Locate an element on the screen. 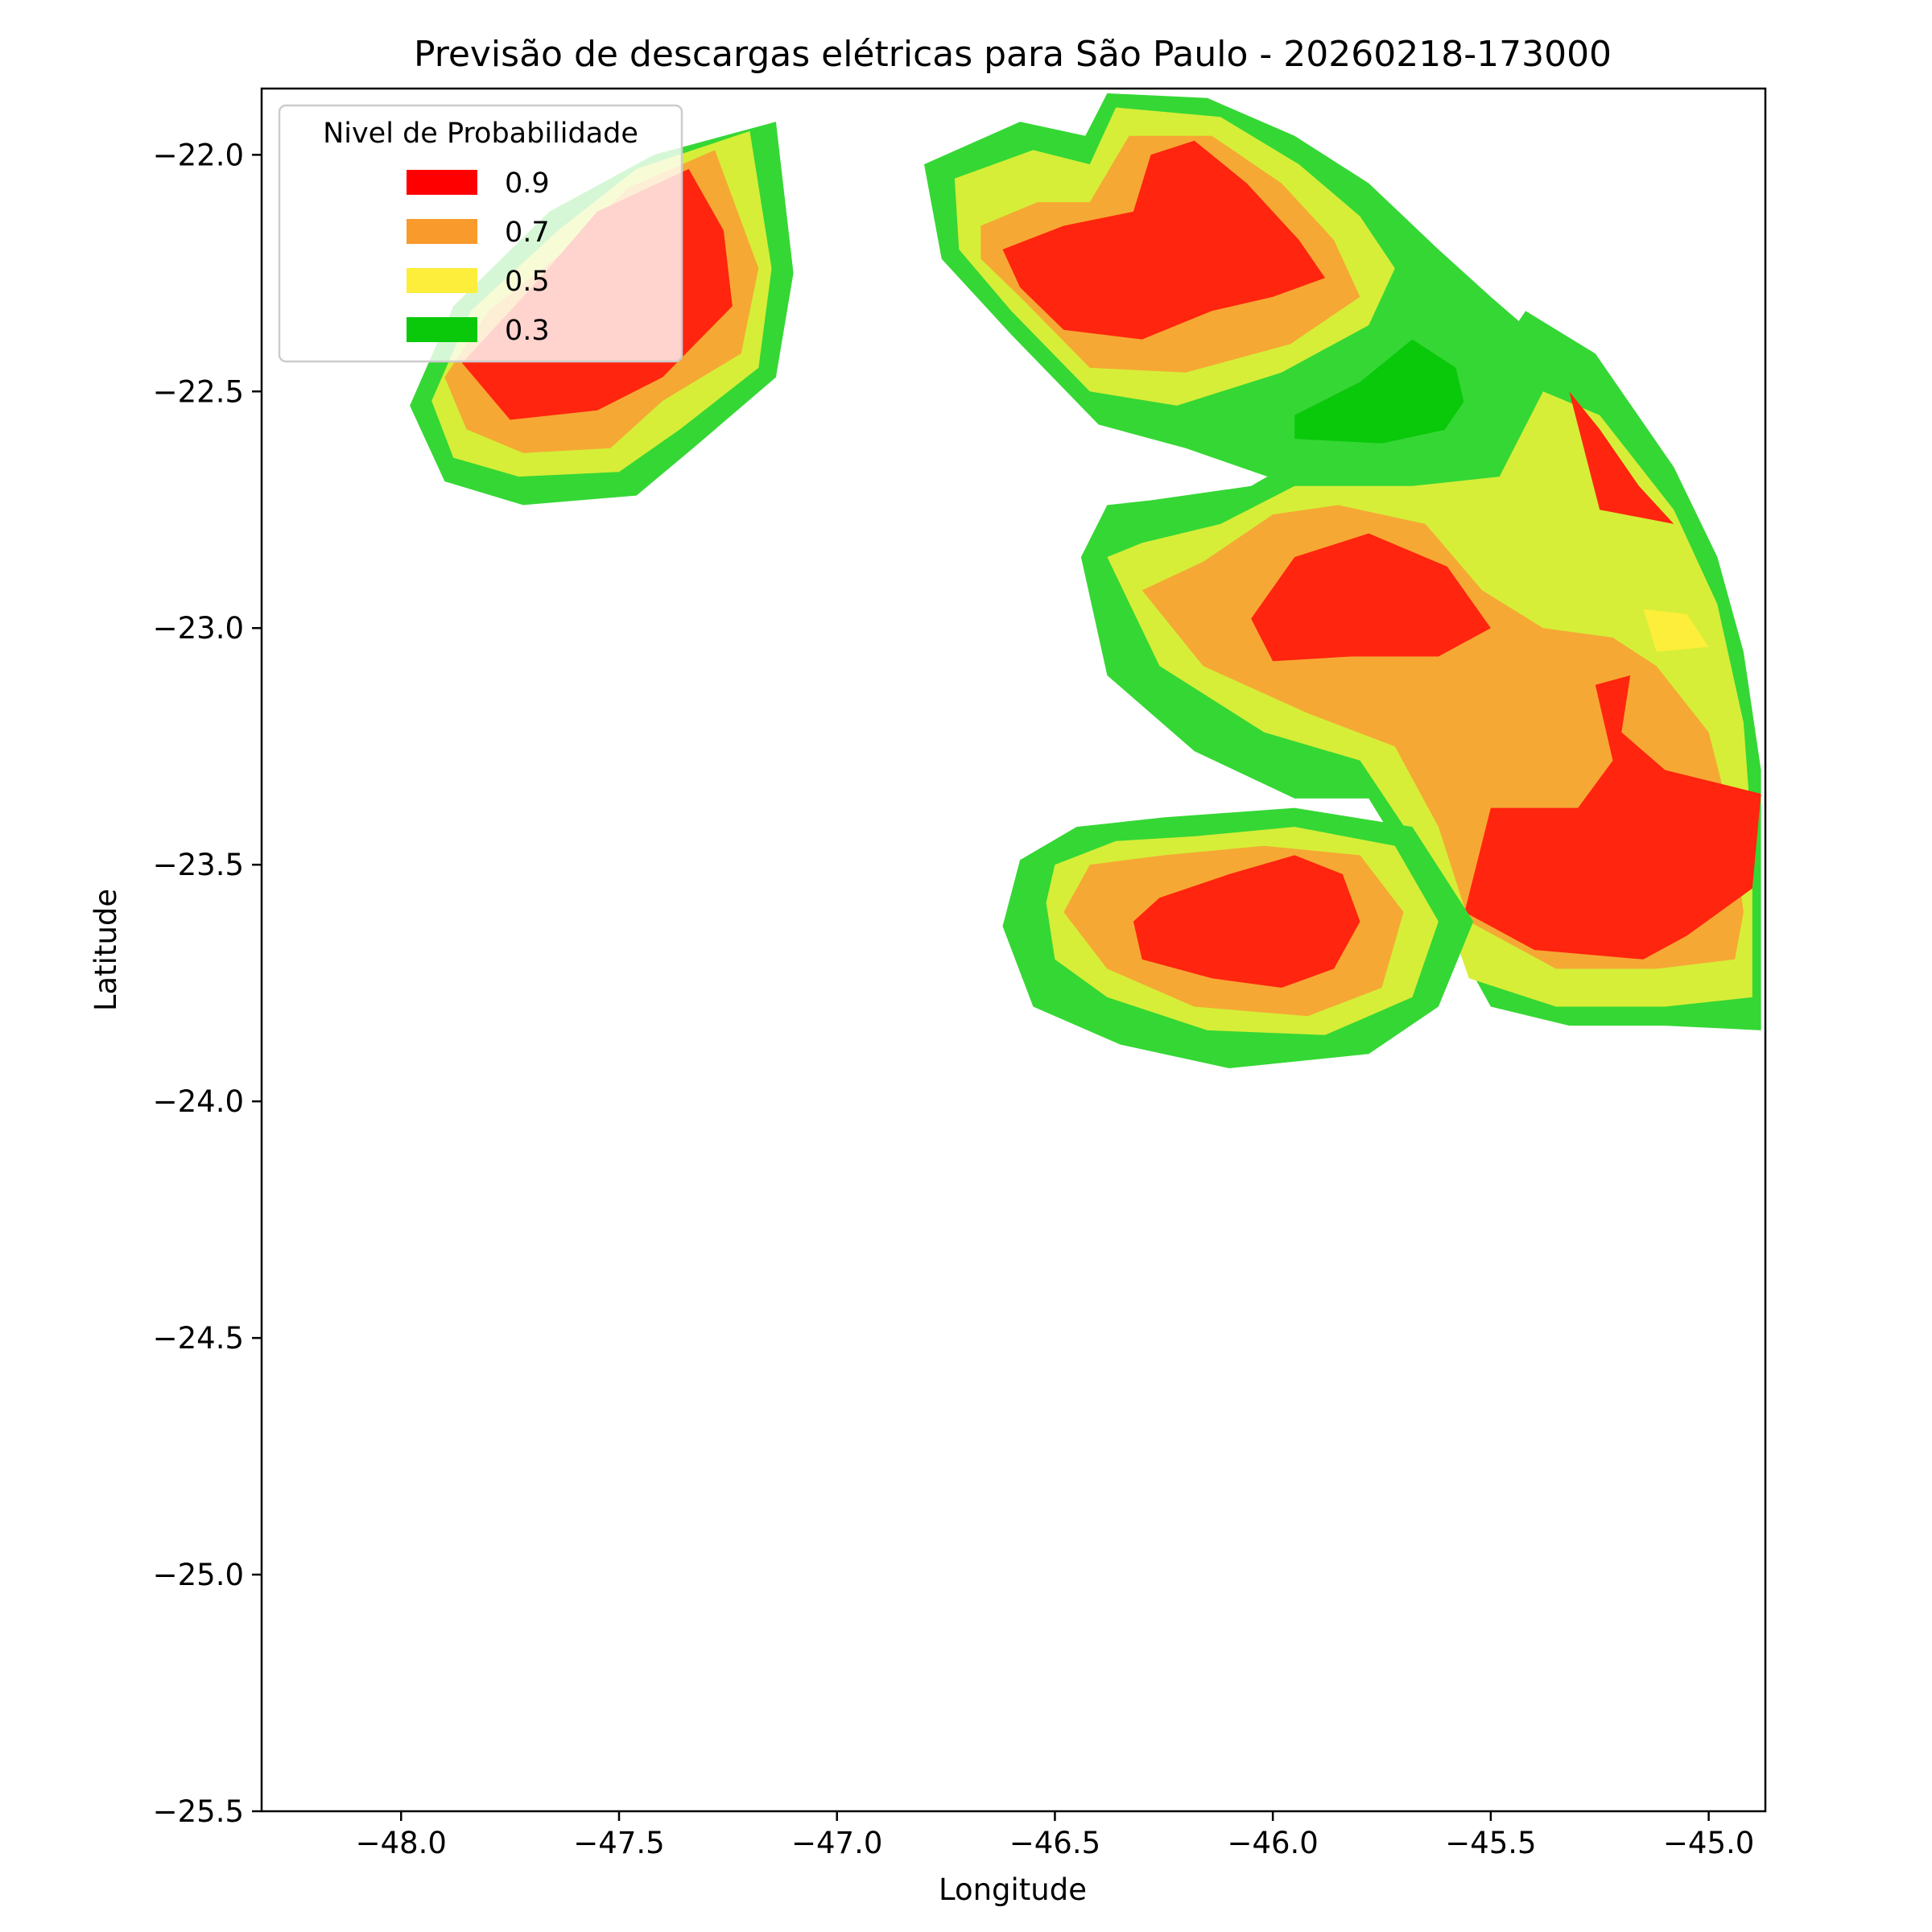 This screenshot has height=1932, width=1932. x-tick-label: −47.0 is located at coordinates (836, 1843).